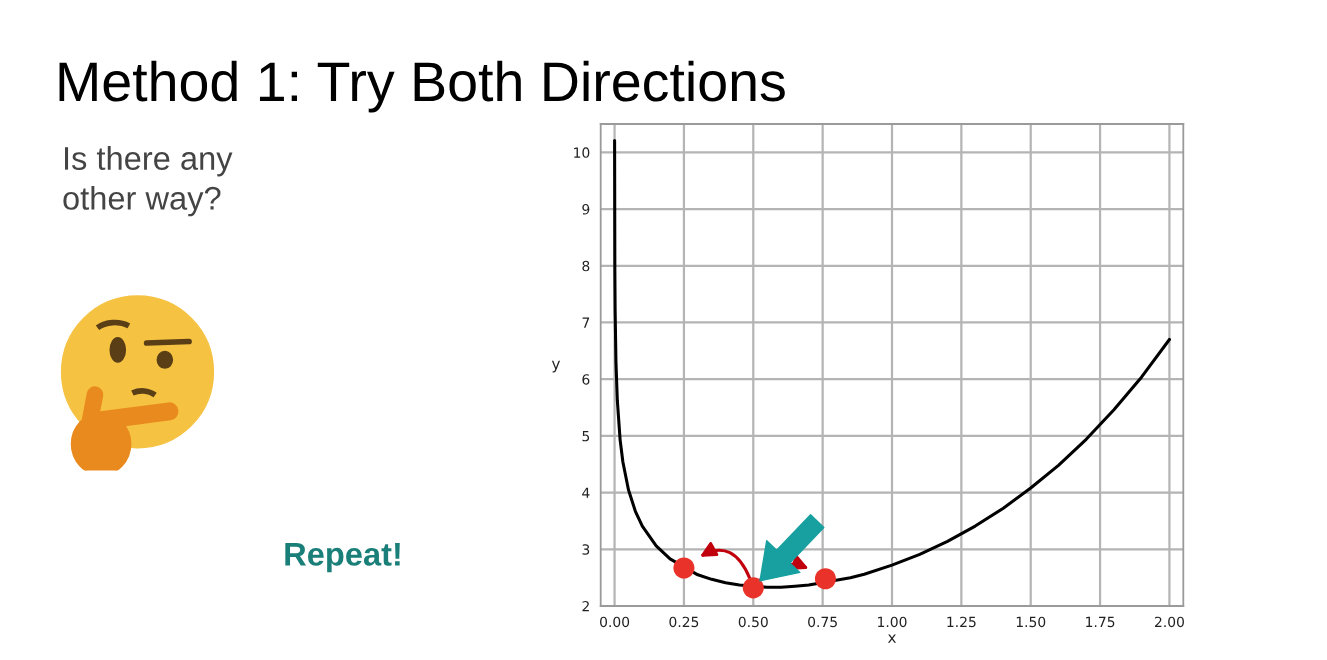 Image resolution: width=1327 pixels, height=660 pixels. Describe the element at coordinates (892, 622) in the screenshot. I see `x-tick-label: 1.00` at that location.